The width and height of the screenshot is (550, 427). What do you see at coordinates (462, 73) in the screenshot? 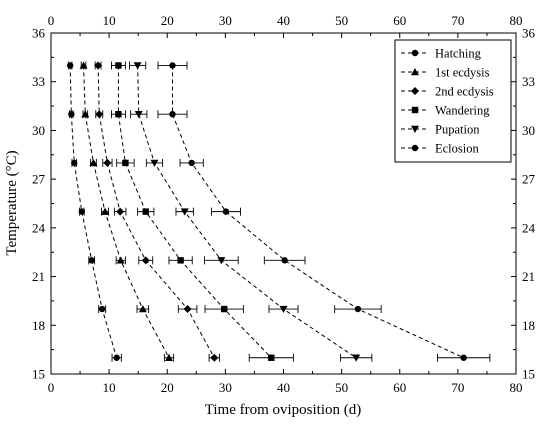
I see `legend-label: 1st ecdysis` at bounding box center [462, 73].